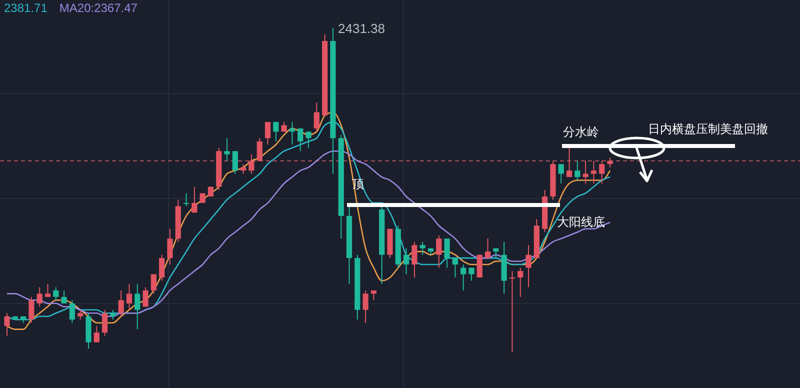 This screenshot has width=800, height=388. Describe the element at coordinates (26, 8) in the screenshot. I see `text: 2381.71` at that location.